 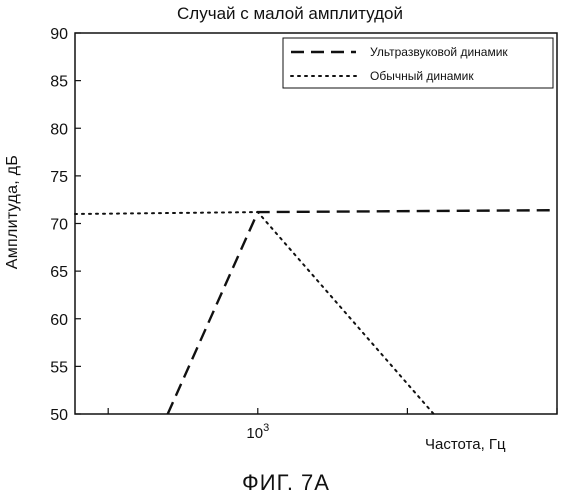 What do you see at coordinates (59, 129) in the screenshot?
I see `y-tick-label: 80` at bounding box center [59, 129].